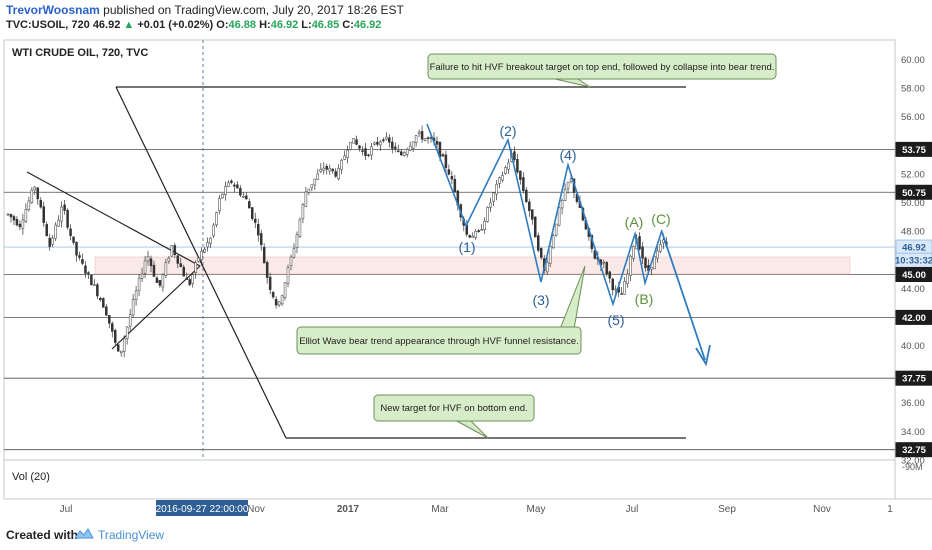 The width and height of the screenshot is (932, 550). Describe the element at coordinates (727, 509) in the screenshot. I see `x-tick-label: Sep` at that location.